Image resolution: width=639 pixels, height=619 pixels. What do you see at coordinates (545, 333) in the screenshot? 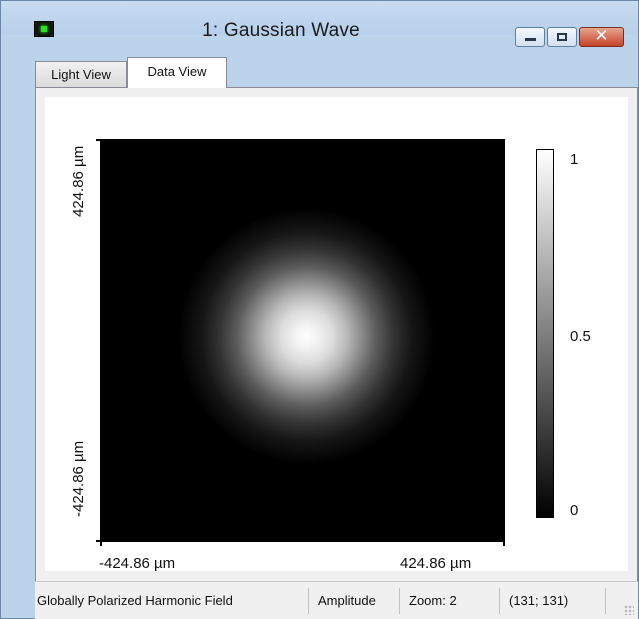
I see `colorbar` at bounding box center [545, 333].